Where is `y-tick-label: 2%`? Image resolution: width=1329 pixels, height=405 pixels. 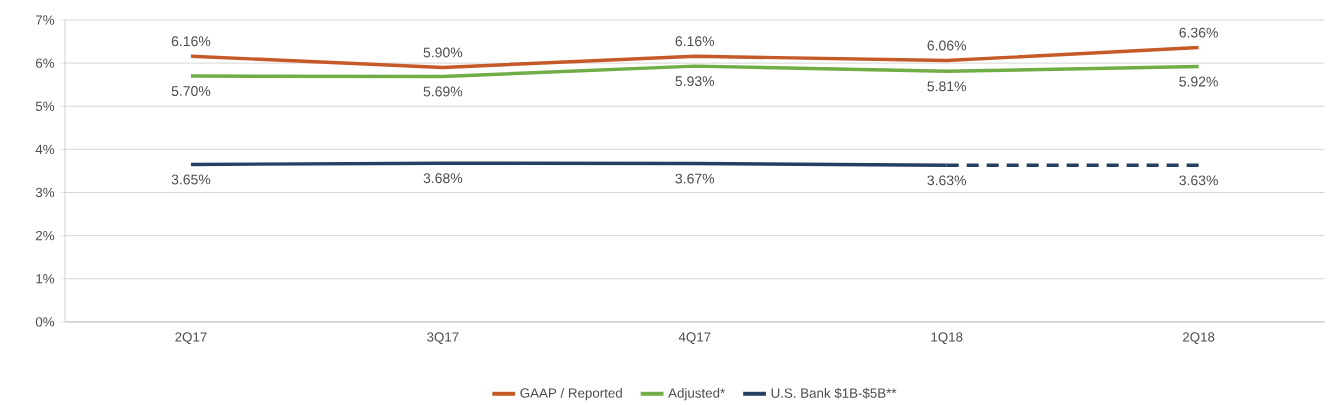 y-tick-label: 2% is located at coordinates (45, 235).